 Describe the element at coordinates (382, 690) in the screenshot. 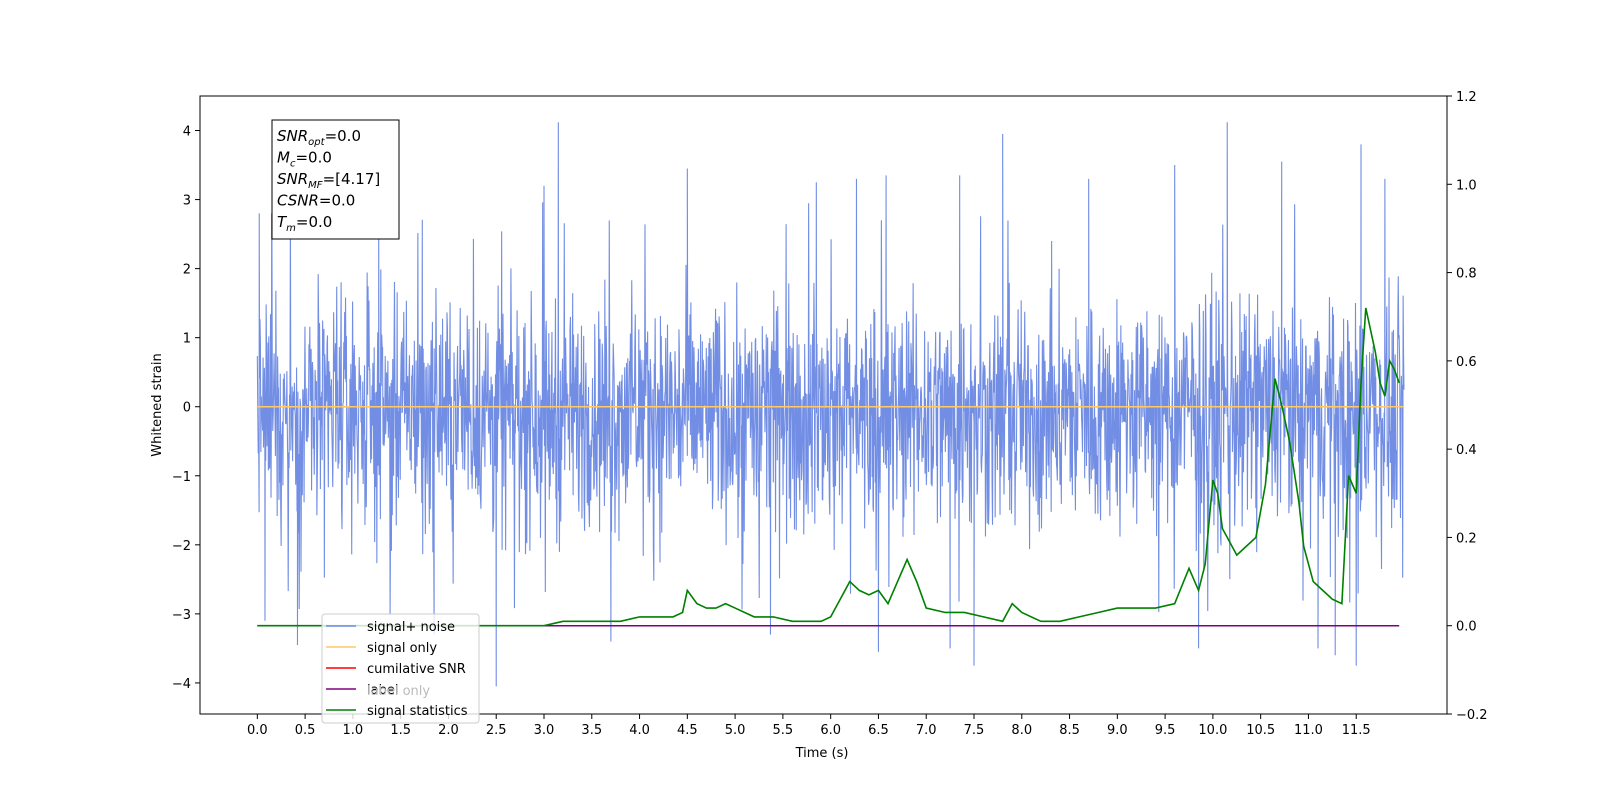

I see `legend-label-label: label` at that location.